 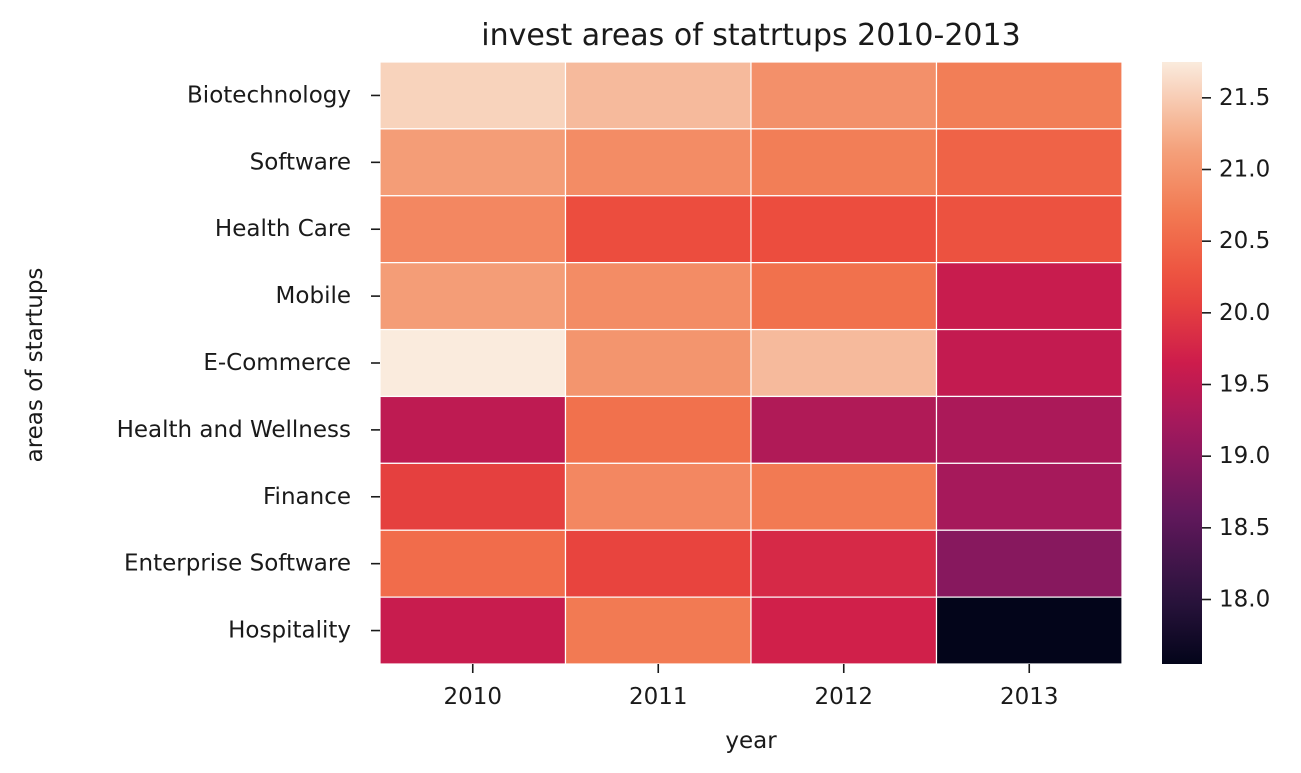 I want to click on y-tick-label: Health Care, so click(x=283, y=229).